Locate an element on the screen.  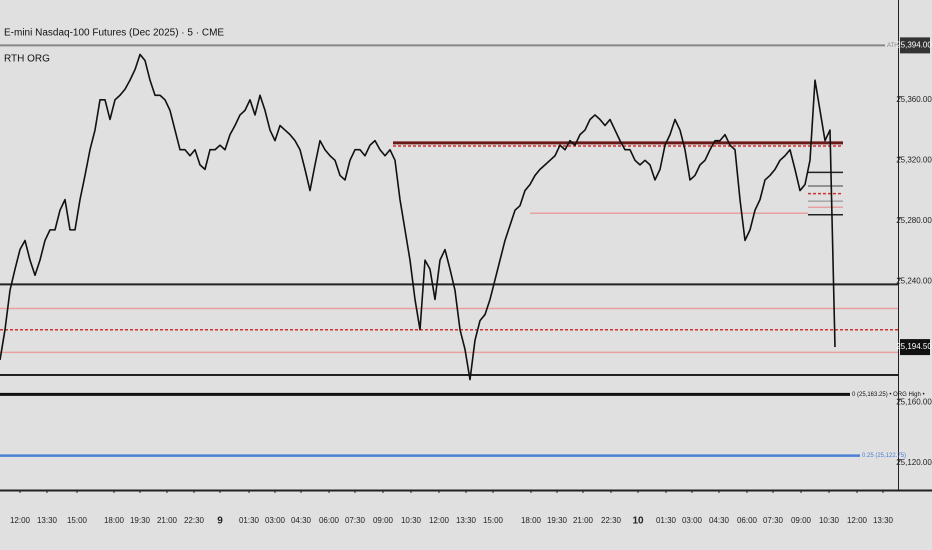
y-tick-label: 25,120.00 is located at coordinates (914, 462).